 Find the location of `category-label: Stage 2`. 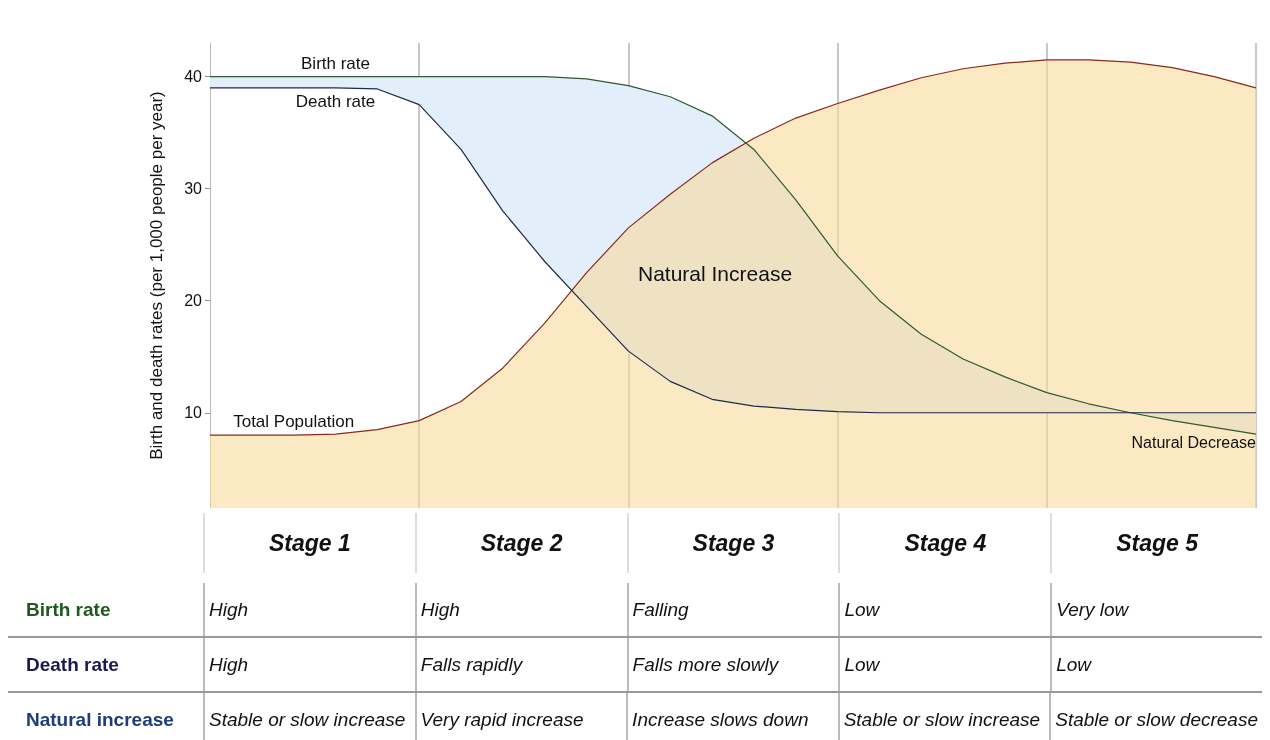

category-label: Stage 2 is located at coordinates (520, 543).